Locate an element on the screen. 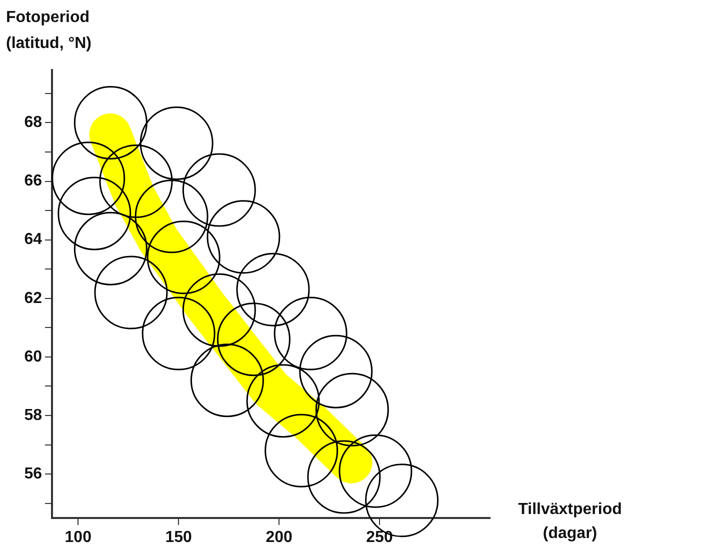 The image size is (713, 559). y-tick-label: 56 is located at coordinates (33, 473).